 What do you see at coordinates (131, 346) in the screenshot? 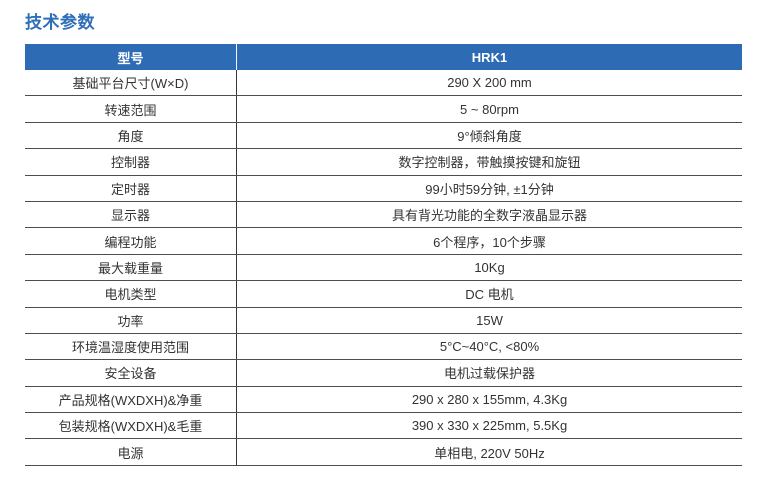
I see `spec-label: 环境温湿度使用范围` at bounding box center [131, 346].